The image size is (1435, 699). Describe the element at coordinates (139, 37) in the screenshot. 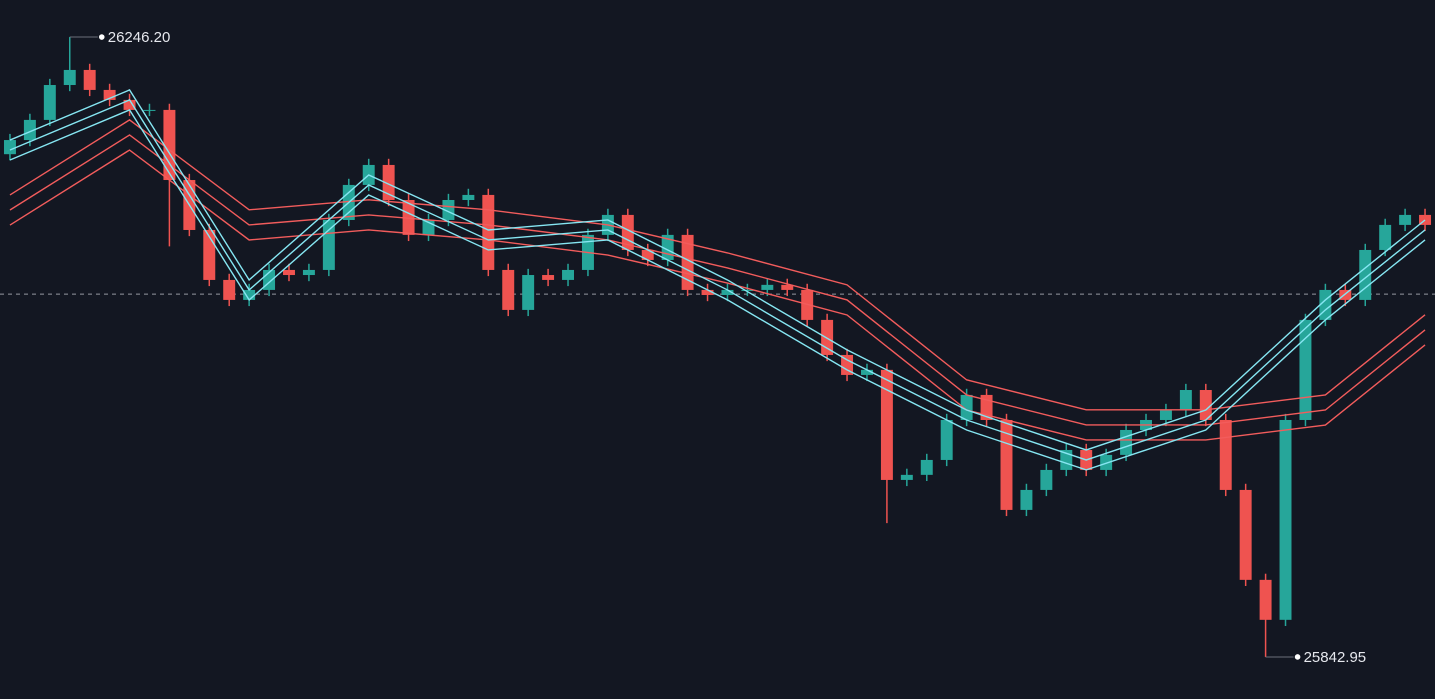

I see `annotation-label: 26246.20` at that location.